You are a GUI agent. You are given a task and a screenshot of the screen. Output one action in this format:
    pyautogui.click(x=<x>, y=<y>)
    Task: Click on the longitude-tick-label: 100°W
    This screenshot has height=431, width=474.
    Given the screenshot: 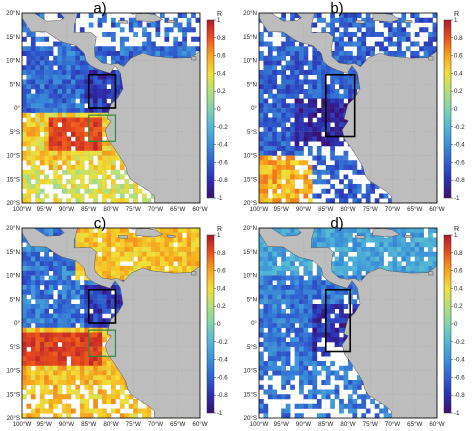 What is the action you would take?
    pyautogui.click(x=22, y=209)
    